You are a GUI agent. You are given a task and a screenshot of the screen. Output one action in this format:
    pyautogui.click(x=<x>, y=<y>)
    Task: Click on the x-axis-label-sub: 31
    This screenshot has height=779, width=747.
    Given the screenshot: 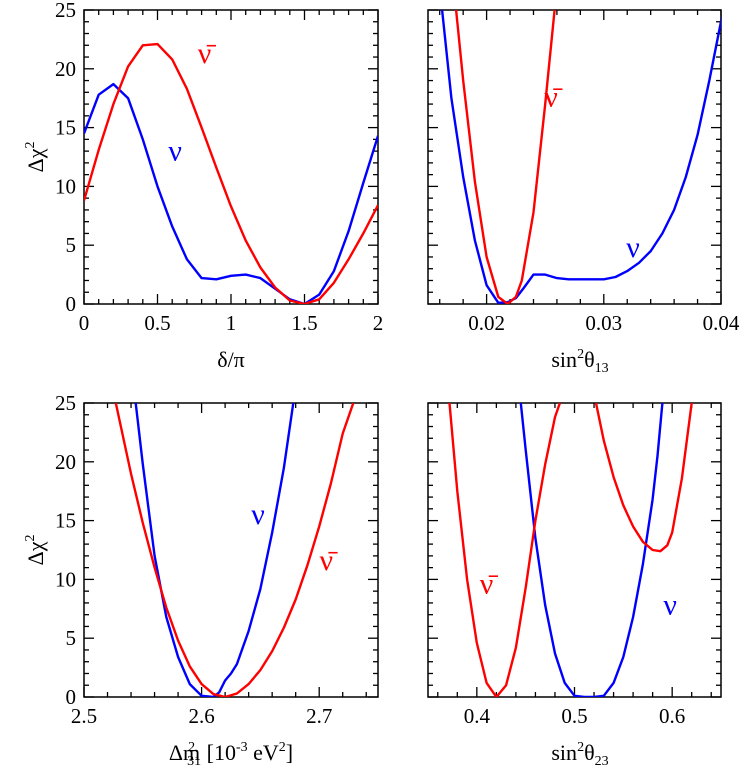 What is the action you would take?
    pyautogui.click(x=194, y=761)
    